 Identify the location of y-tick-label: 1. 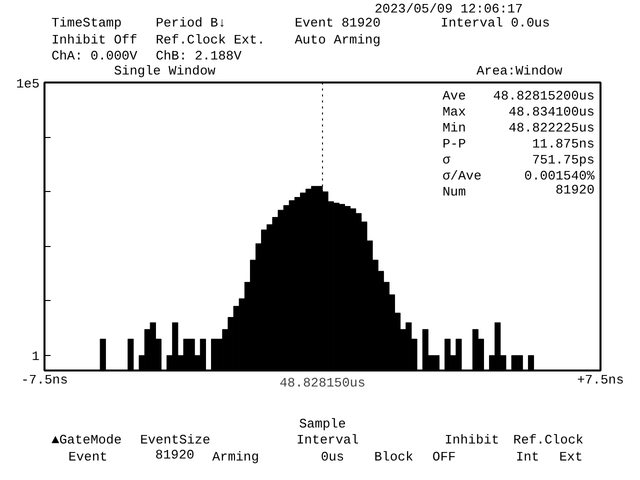
(36, 356).